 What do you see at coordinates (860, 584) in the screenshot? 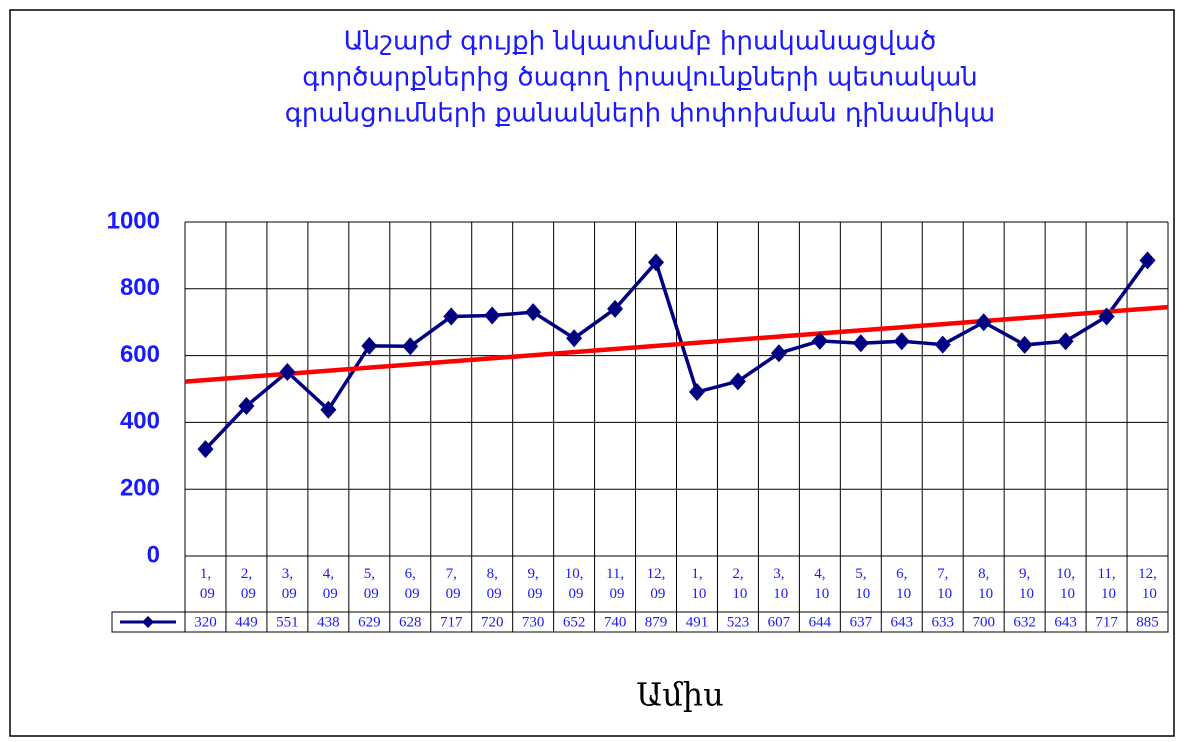
I see `x-tick-label: 5, 10` at bounding box center [860, 584].